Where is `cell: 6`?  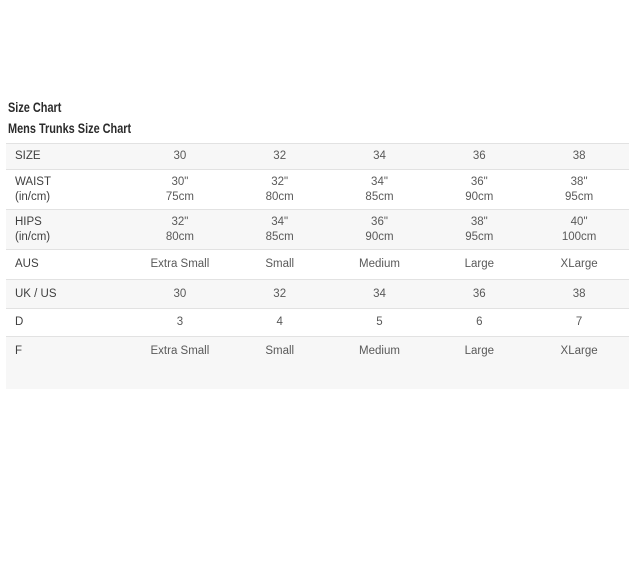 cell: 6 is located at coordinates (479, 322).